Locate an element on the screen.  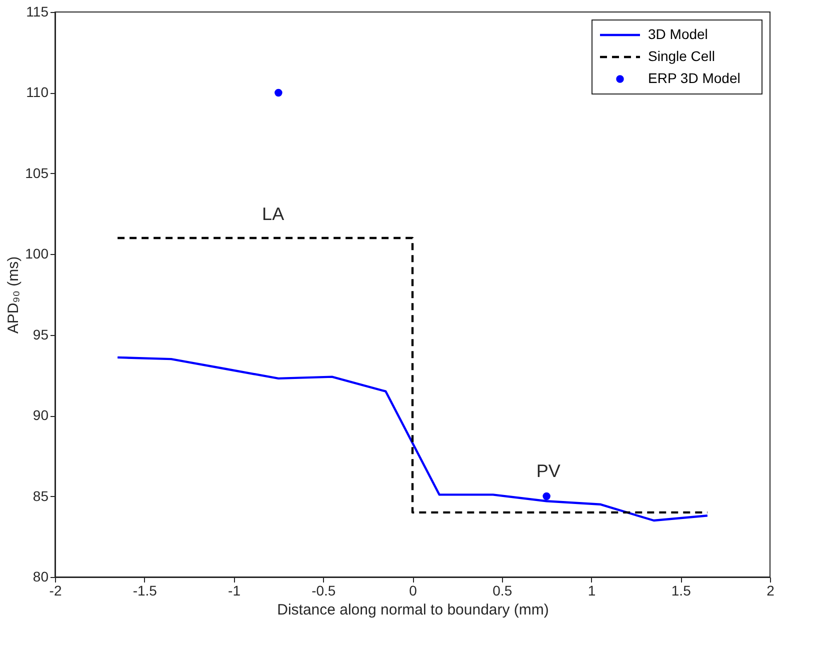
x-tick-label: 2 is located at coordinates (770, 590).